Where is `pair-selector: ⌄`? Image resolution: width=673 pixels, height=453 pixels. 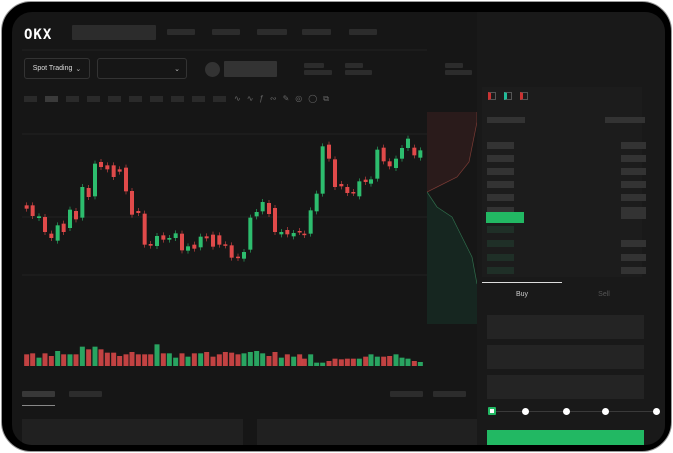 pair-selector: ⌄ is located at coordinates (142, 68).